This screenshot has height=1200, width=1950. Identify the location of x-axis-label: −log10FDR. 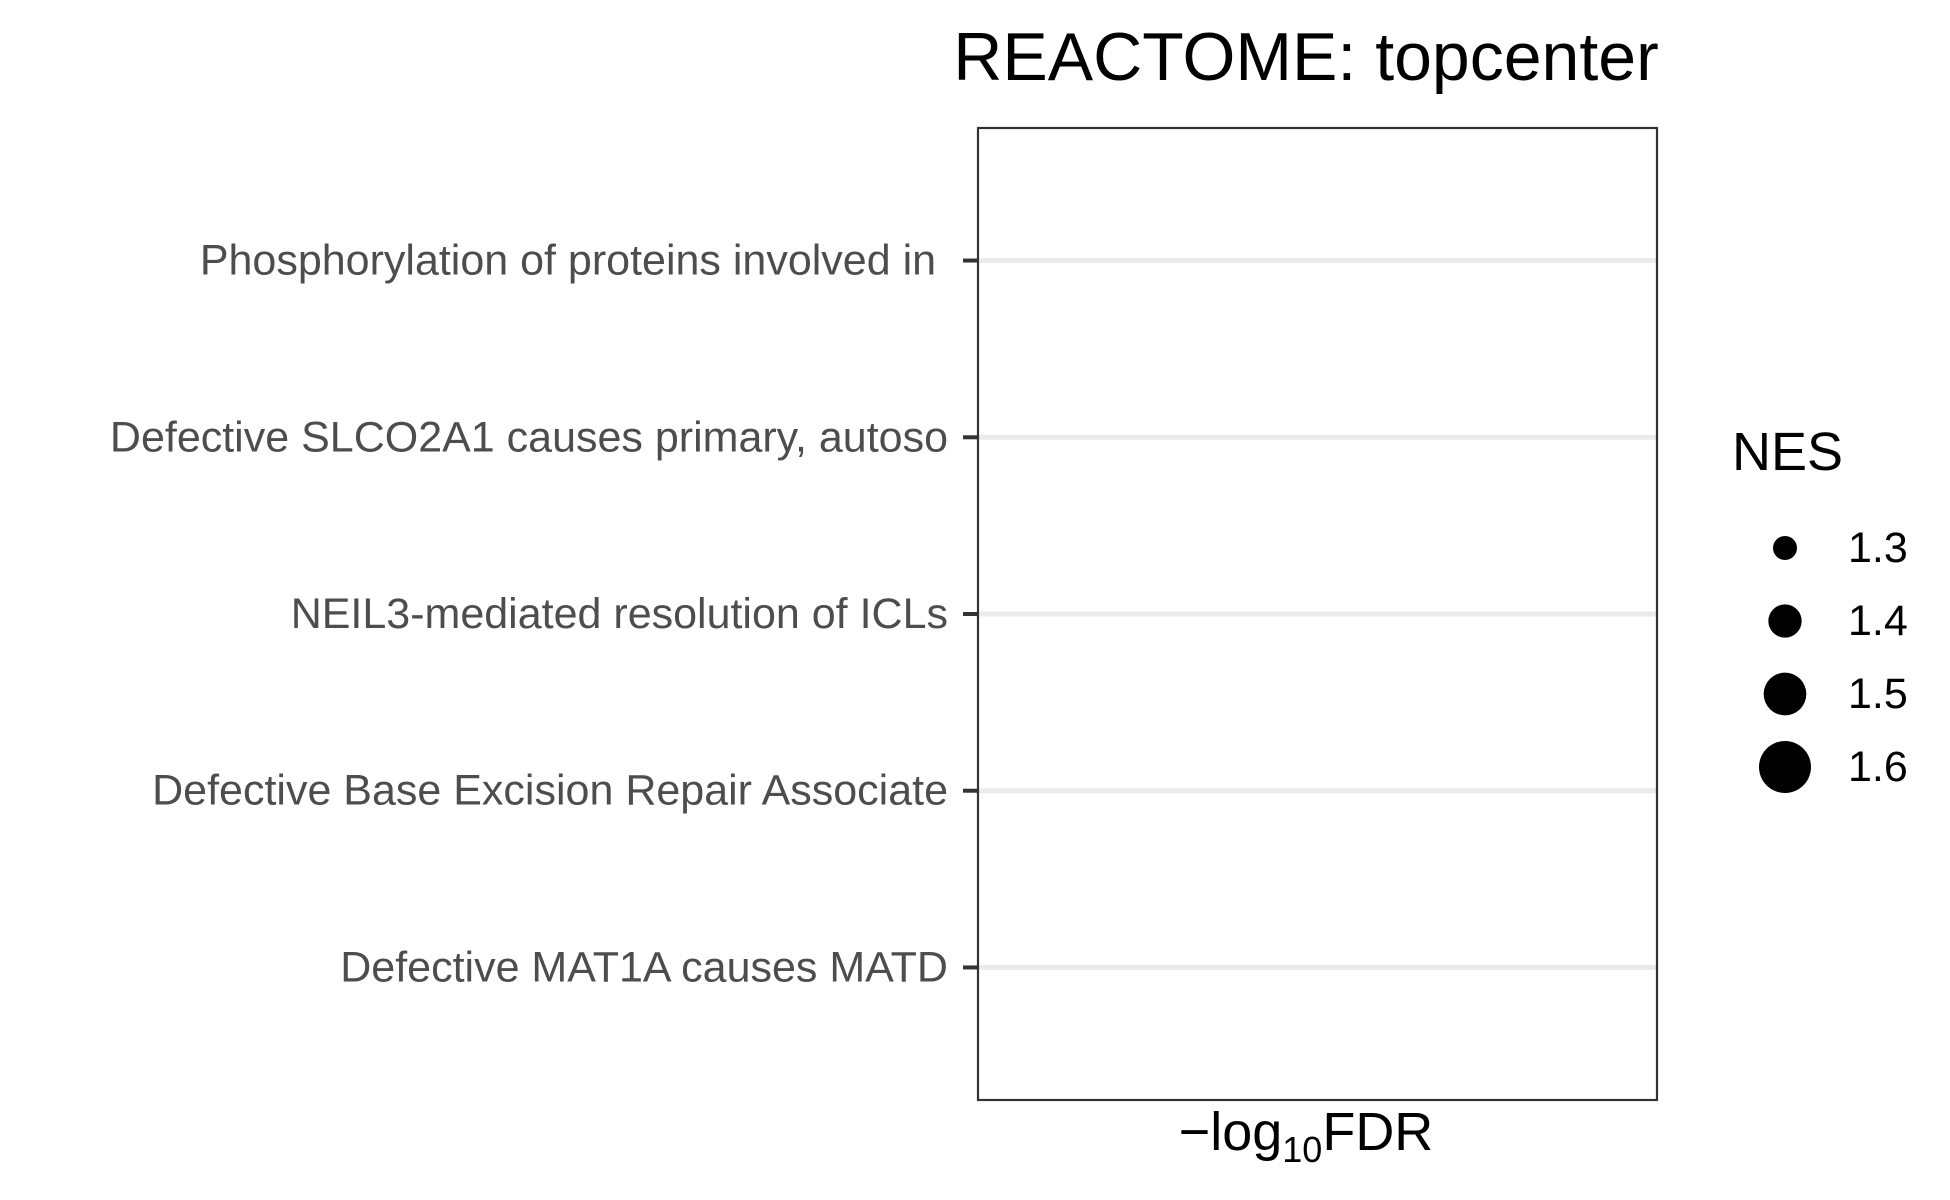
(1306, 1136).